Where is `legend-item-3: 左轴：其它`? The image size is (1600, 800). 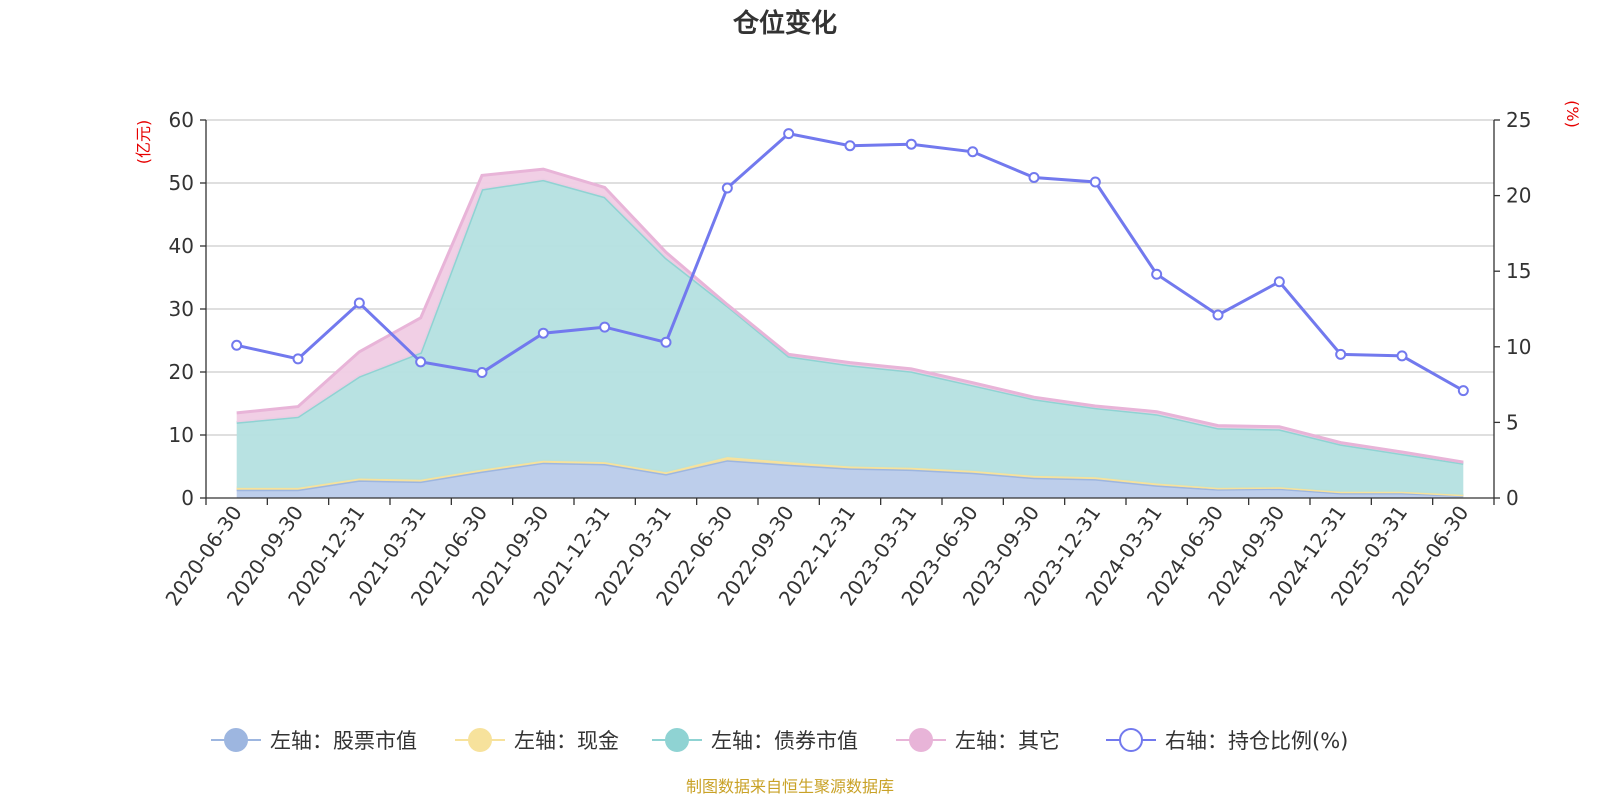
legend-item-3: 左轴：其它 is located at coordinates (978, 740).